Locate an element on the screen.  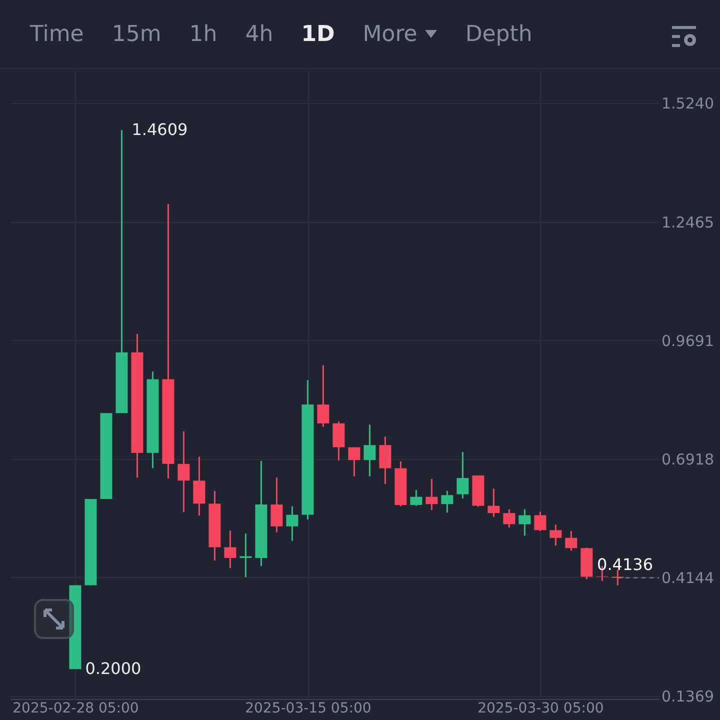
y-tick-label: 0.4144 is located at coordinates (688, 577).